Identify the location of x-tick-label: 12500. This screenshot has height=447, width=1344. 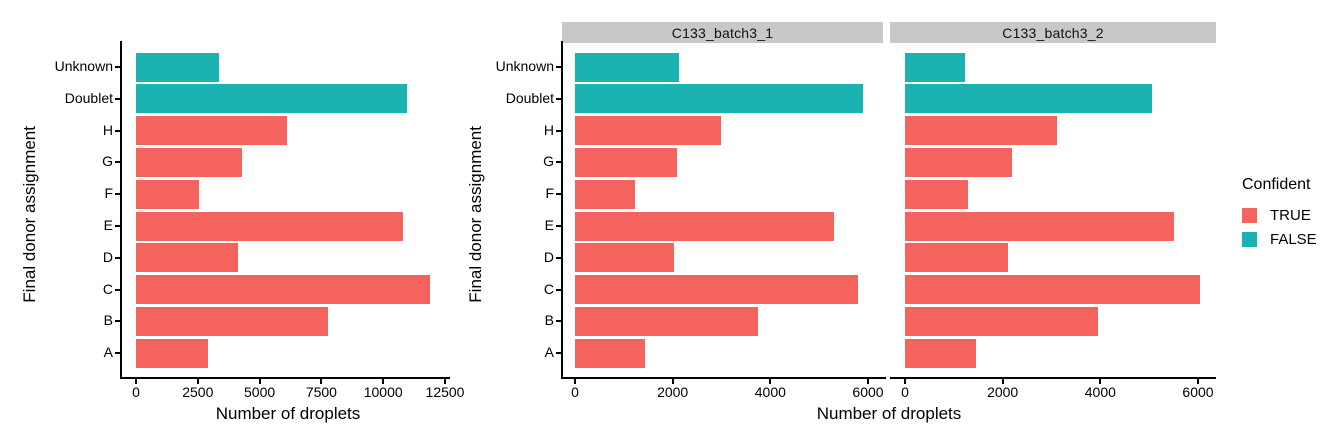
(445, 392).